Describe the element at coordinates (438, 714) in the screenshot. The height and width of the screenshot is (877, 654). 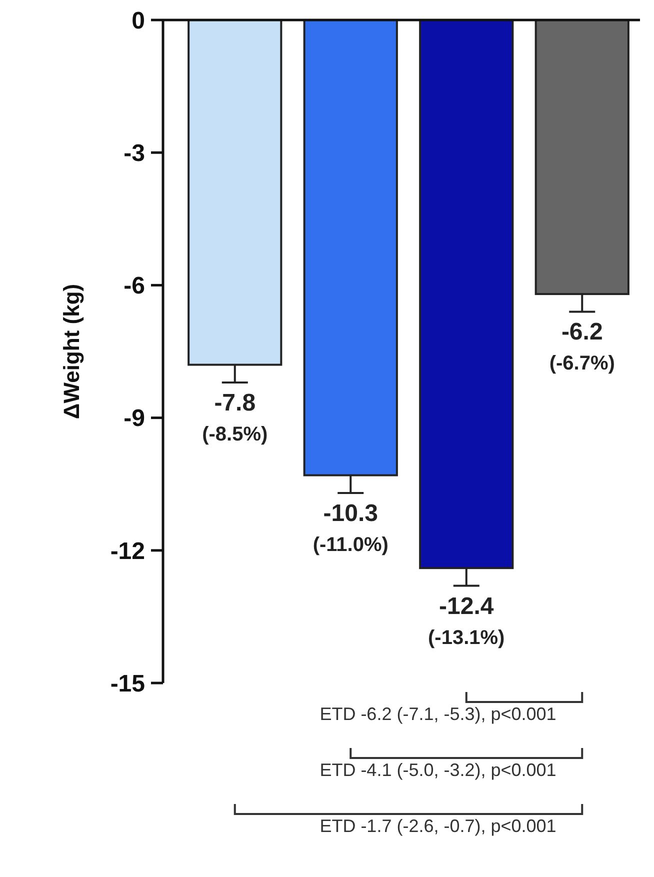
I see `text: ETD -6.2 (-7.1, -5.3), p<0.001` at that location.